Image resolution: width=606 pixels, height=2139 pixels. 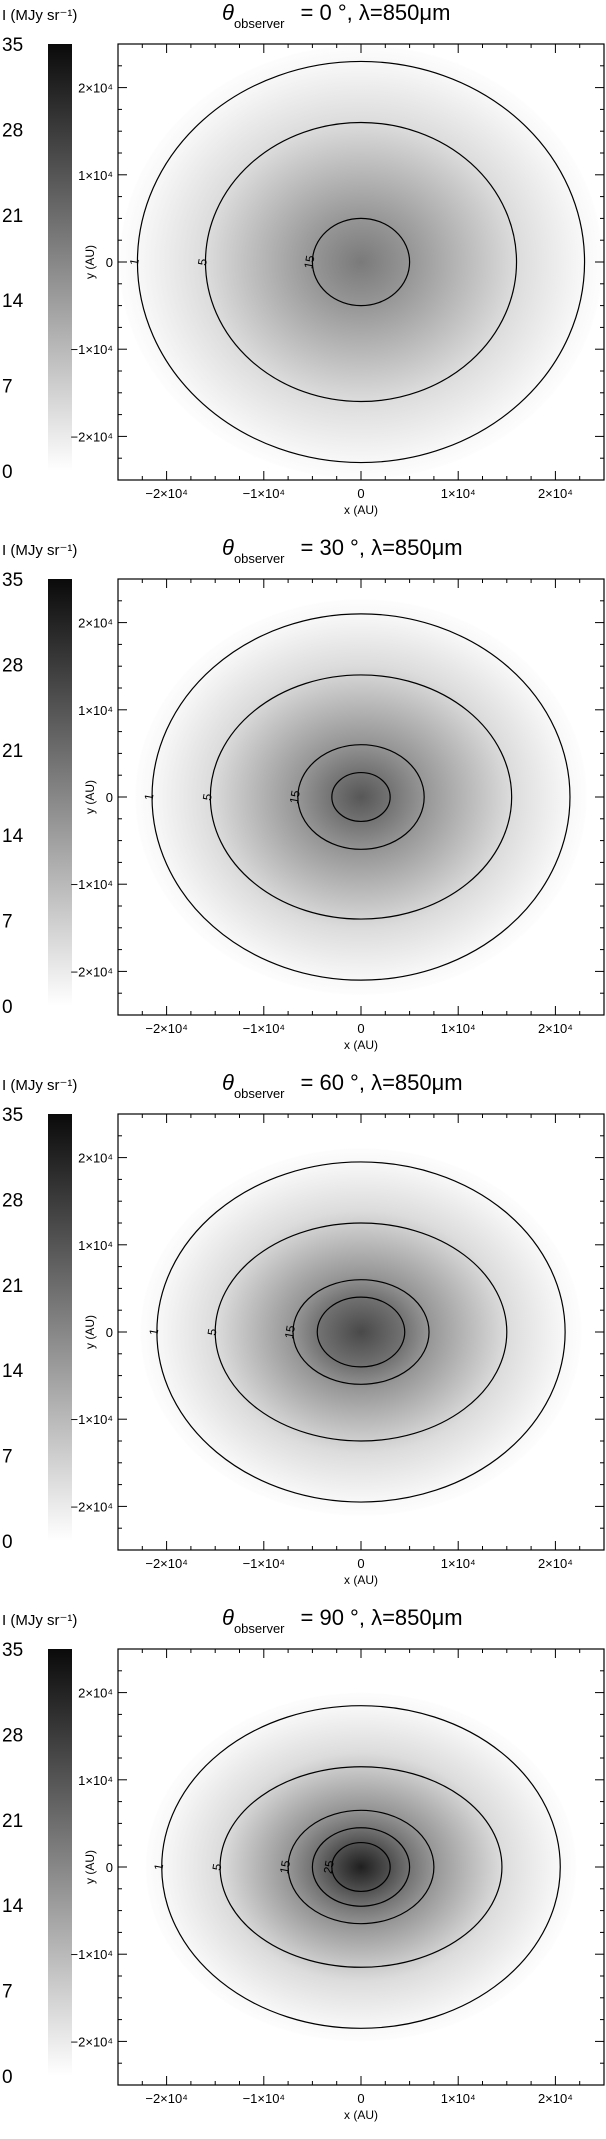 I want to click on panel-title: θobserver = 60 °, λ=850μm, so click(x=342, y=1085).